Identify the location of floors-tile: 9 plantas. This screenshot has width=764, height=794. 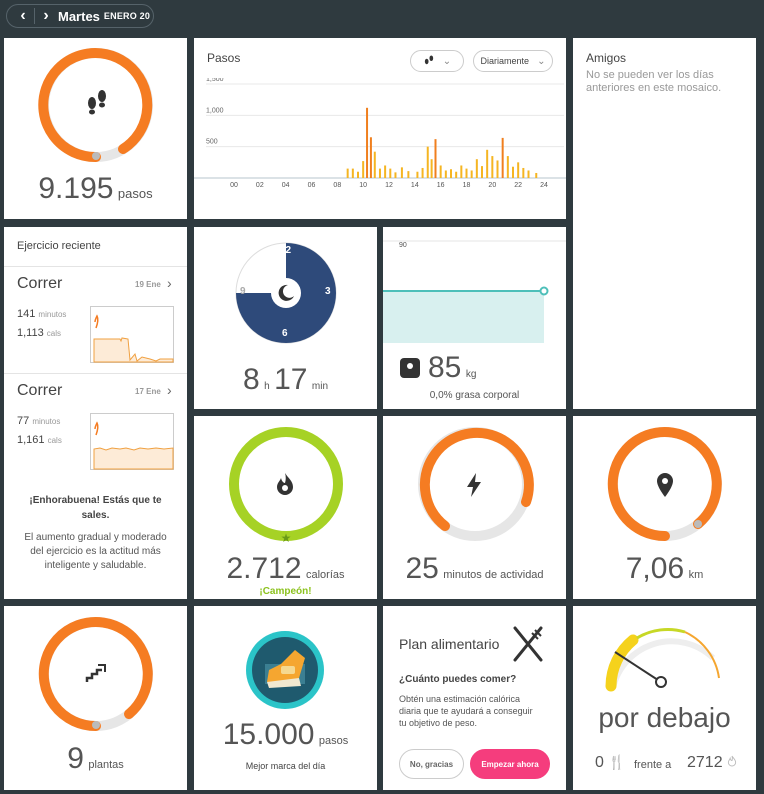
(95, 698).